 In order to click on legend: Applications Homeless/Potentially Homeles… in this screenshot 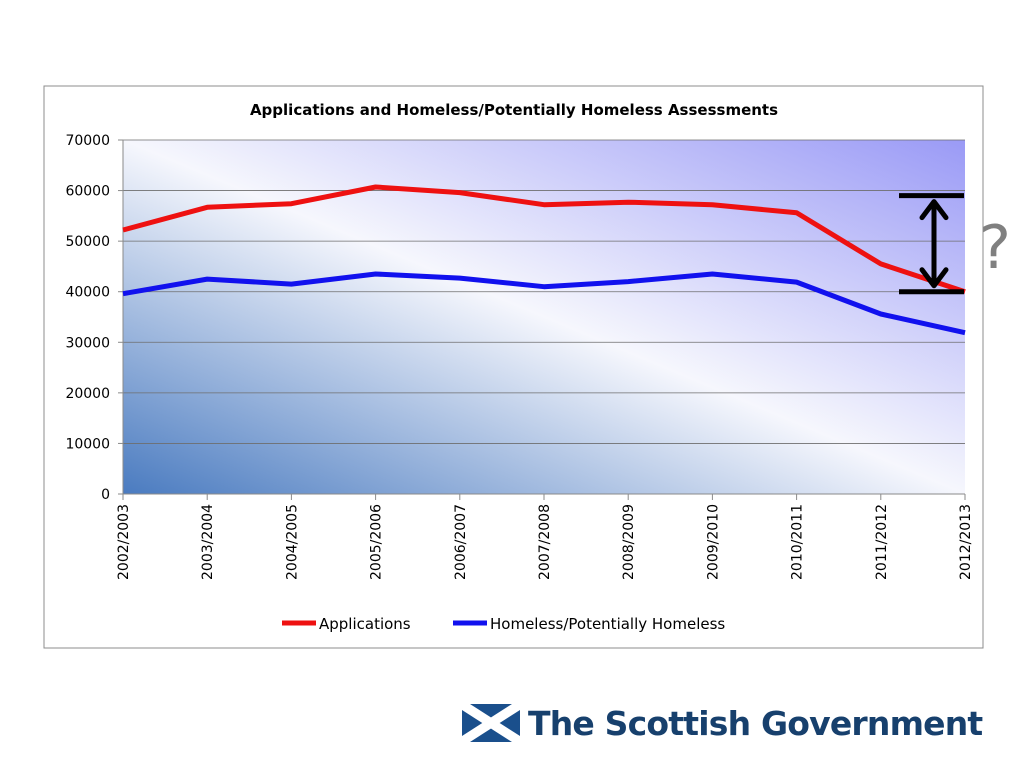, I will do `click(503, 624)`.